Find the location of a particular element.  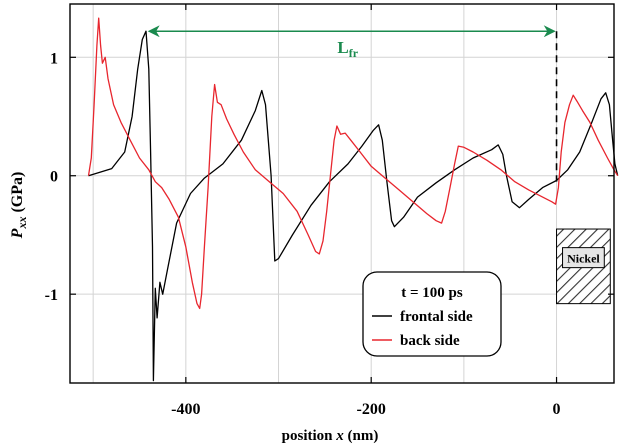

x-tick-label: -400 is located at coordinates (185, 409).